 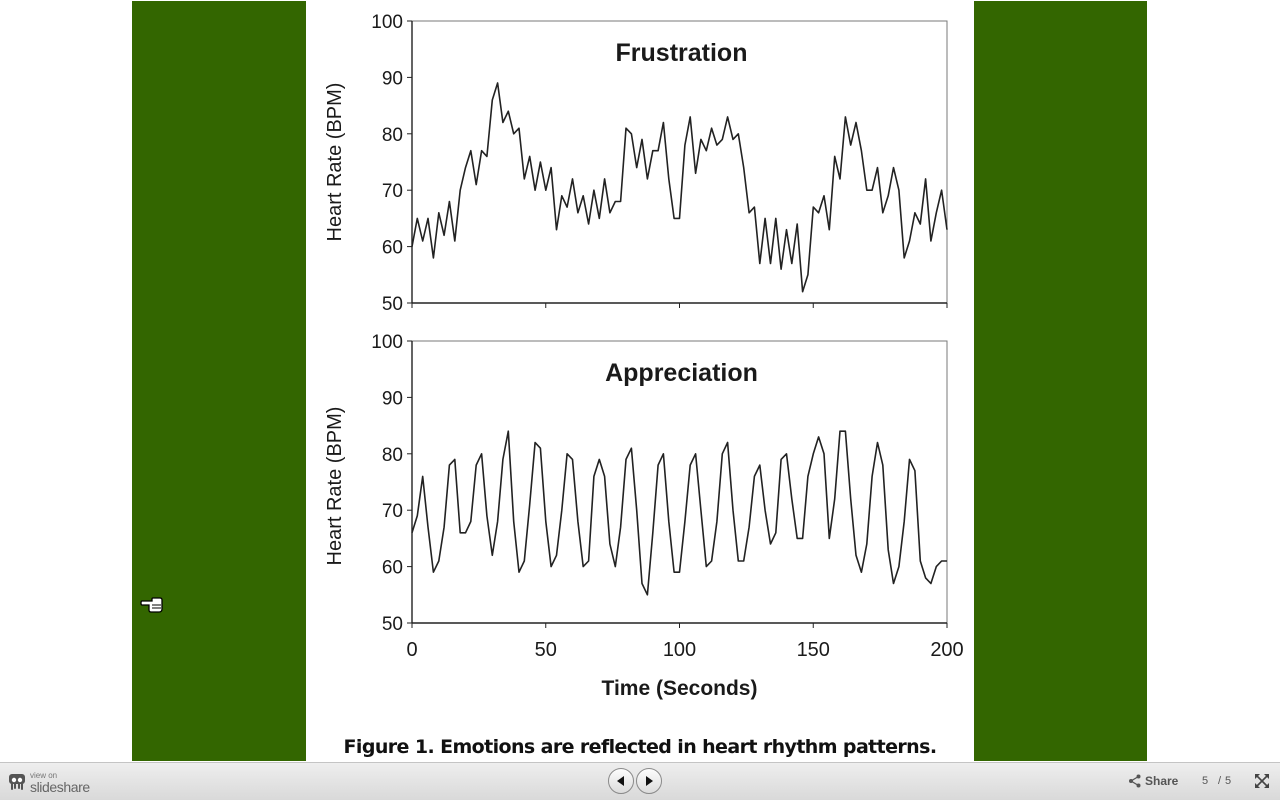 What do you see at coordinates (392, 511) in the screenshot?
I see `chart-2-y-tick-label: 70` at bounding box center [392, 511].